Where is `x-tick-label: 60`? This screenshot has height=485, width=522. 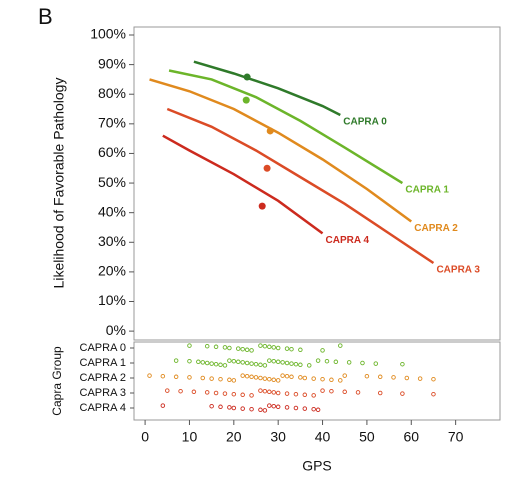 x-tick-label: 60 is located at coordinates (411, 437).